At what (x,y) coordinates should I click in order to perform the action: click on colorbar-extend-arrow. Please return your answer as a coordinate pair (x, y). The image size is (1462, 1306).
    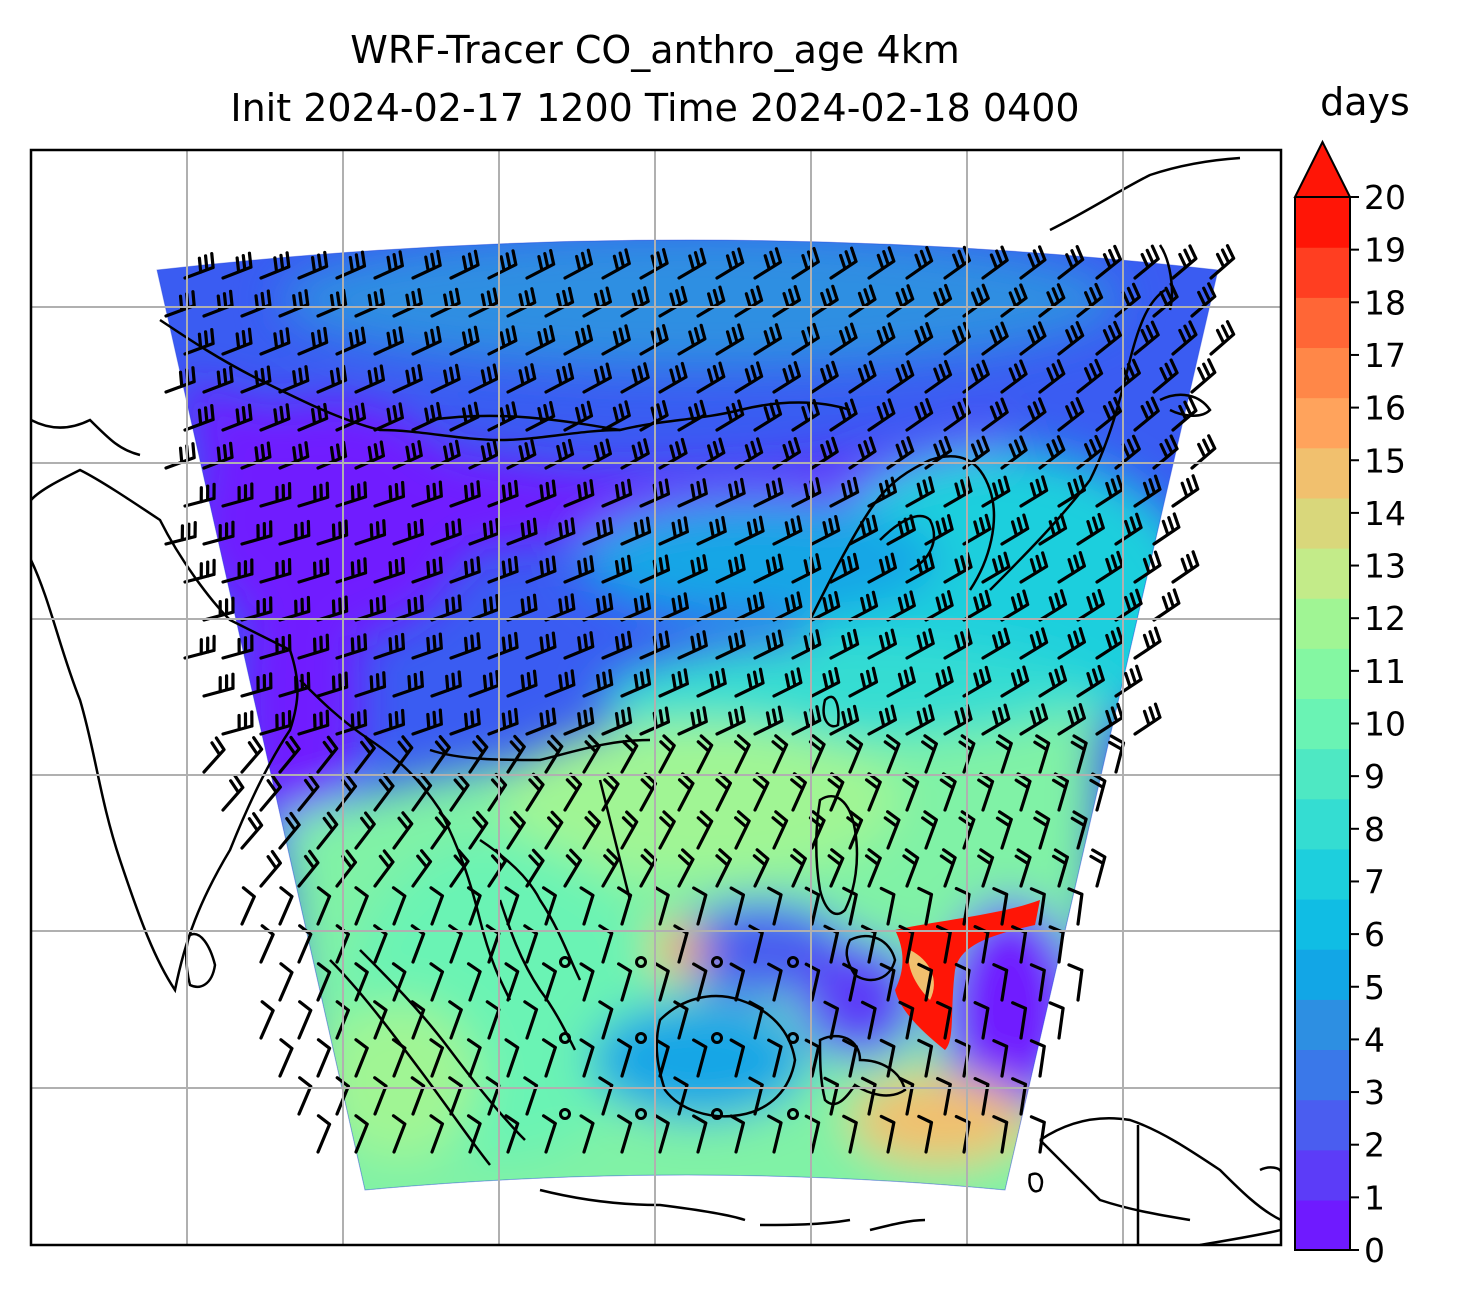
    Looking at the image, I should click on (1322, 168).